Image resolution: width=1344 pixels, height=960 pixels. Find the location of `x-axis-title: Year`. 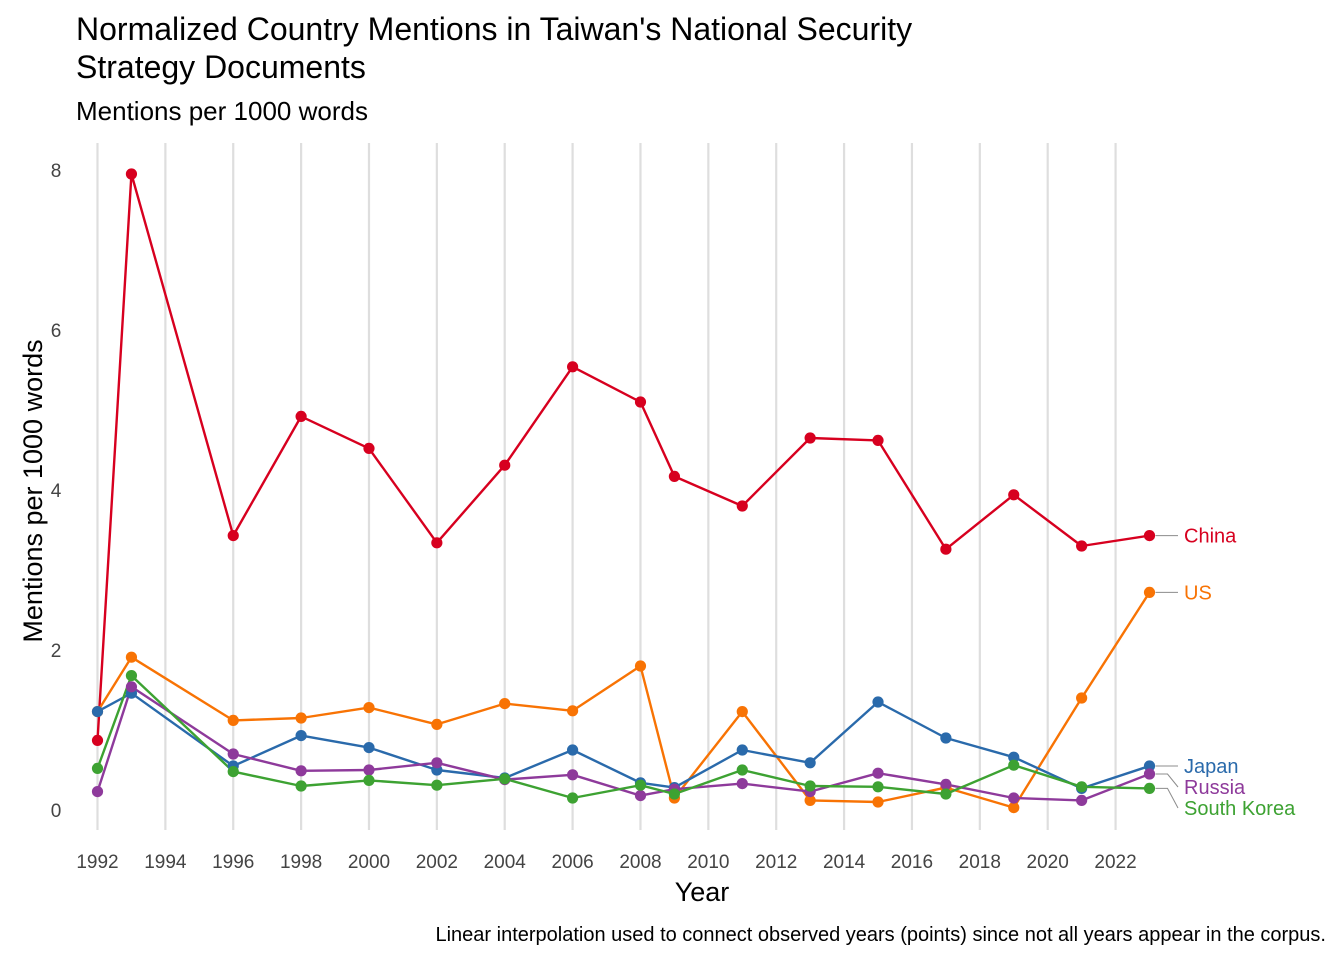

x-axis-title: Year is located at coordinates (702, 892).